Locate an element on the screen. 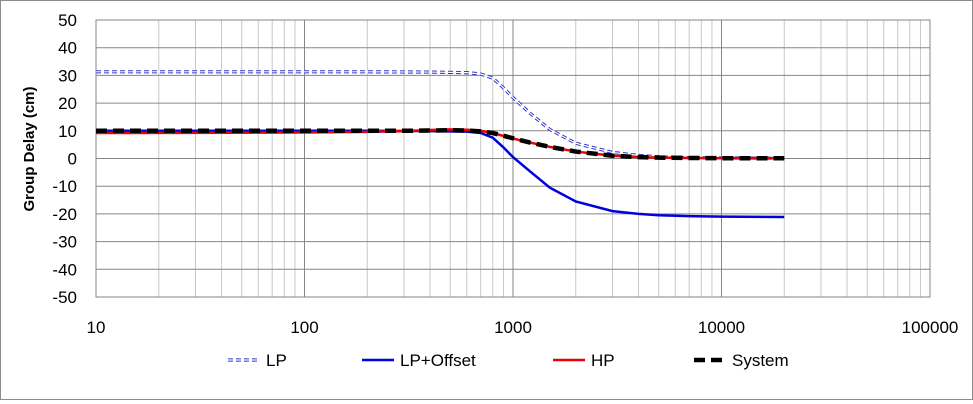 This screenshot has height=404, width=973. y-tick-label: -50 is located at coordinates (64, 297).